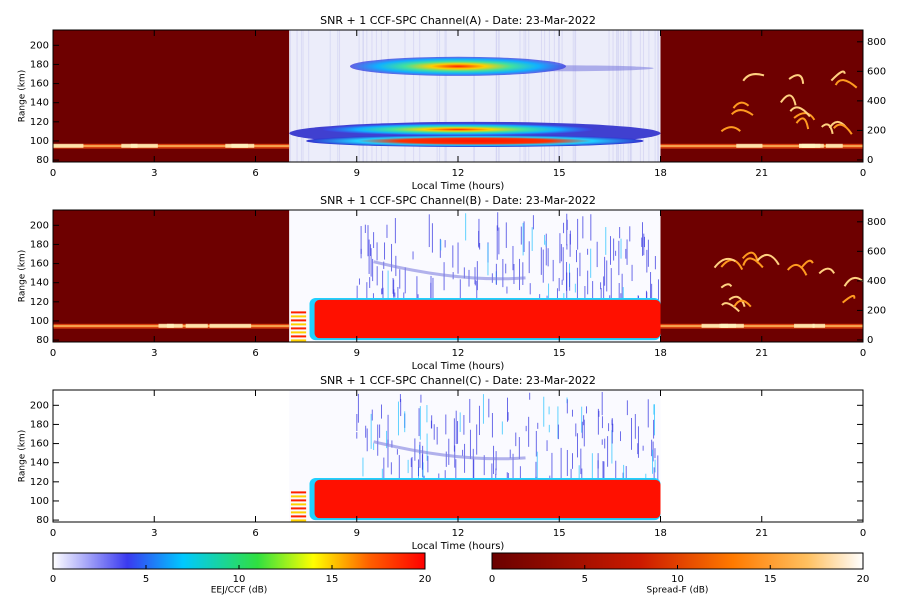  I want to click on x-tick-label: 6, so click(255, 353).